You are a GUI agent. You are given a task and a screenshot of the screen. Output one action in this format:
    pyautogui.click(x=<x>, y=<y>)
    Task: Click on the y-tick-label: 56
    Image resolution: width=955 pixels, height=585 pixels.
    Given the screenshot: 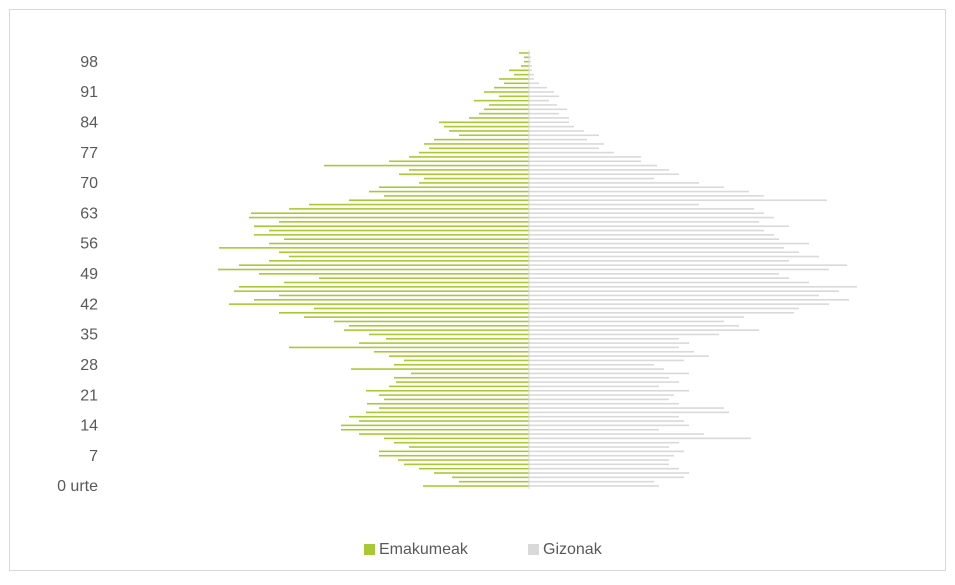 What is the action you would take?
    pyautogui.click(x=89, y=244)
    